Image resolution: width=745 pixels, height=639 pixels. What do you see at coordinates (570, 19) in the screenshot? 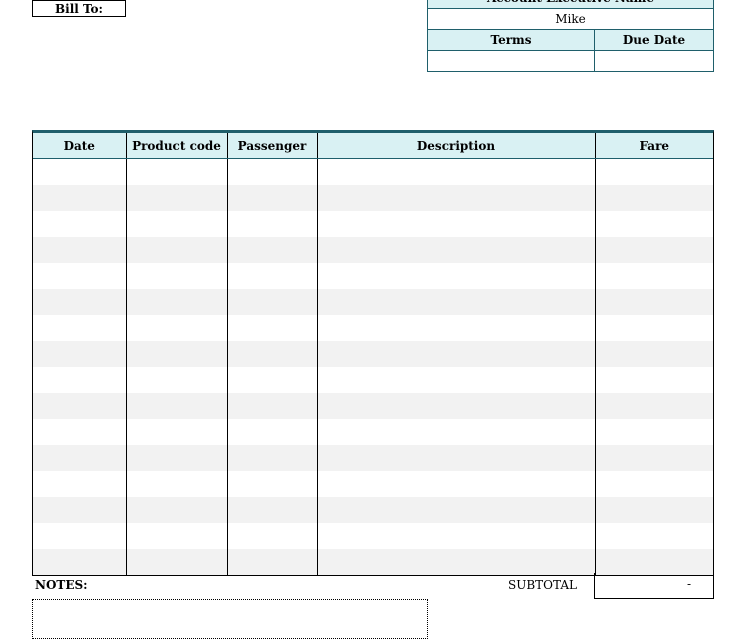
I see `account-exec-name: Mike` at bounding box center [570, 19].